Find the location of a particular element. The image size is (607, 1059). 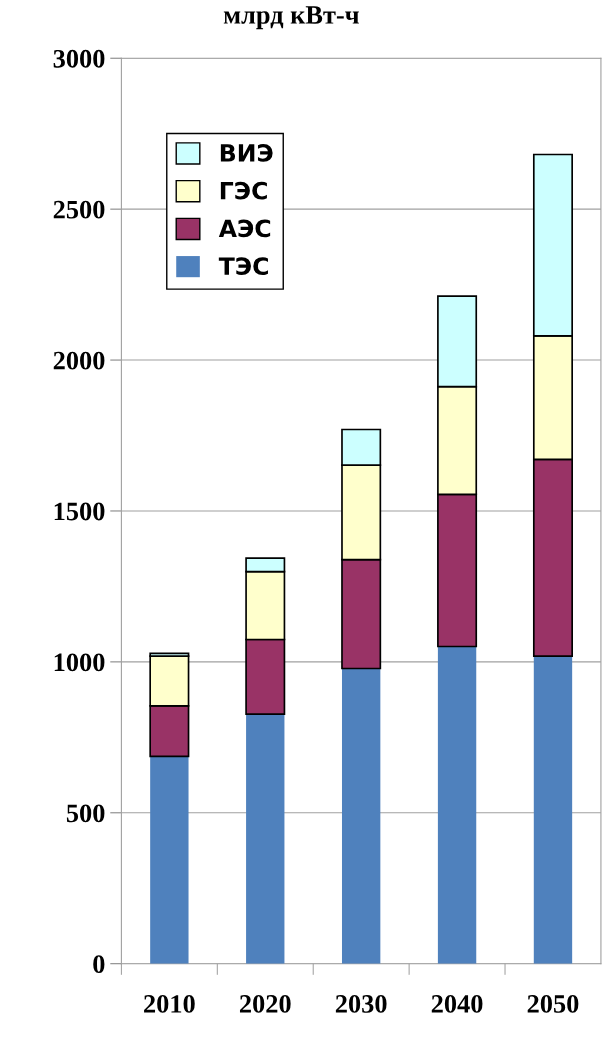

y-tick-label: 500 is located at coordinates (85, 813).